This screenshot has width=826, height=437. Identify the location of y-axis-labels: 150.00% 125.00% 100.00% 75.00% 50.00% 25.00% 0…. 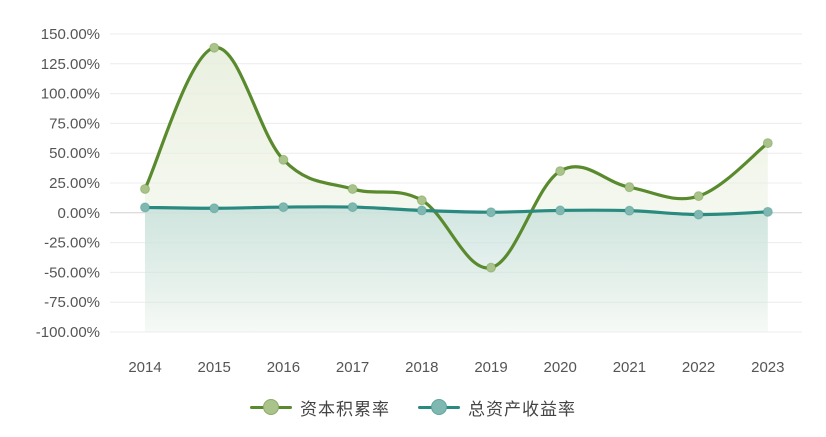
(68, 183).